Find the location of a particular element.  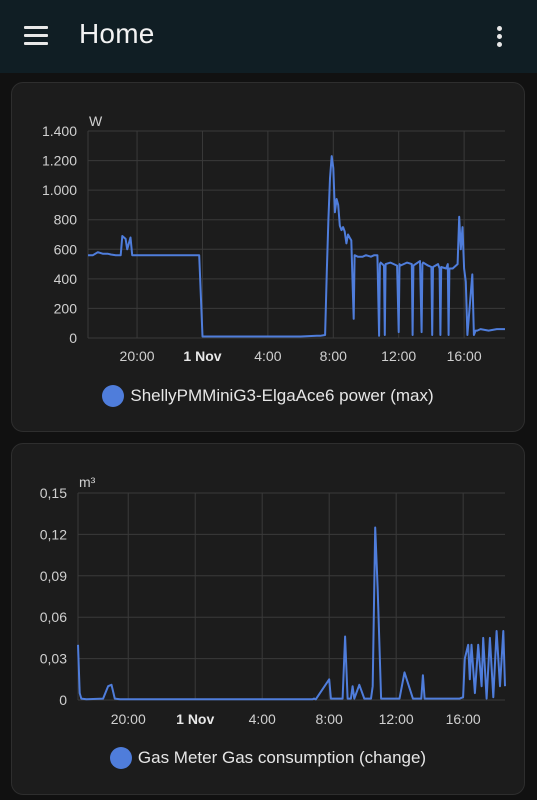

y-tick-label: 1.400 is located at coordinates (59, 131).